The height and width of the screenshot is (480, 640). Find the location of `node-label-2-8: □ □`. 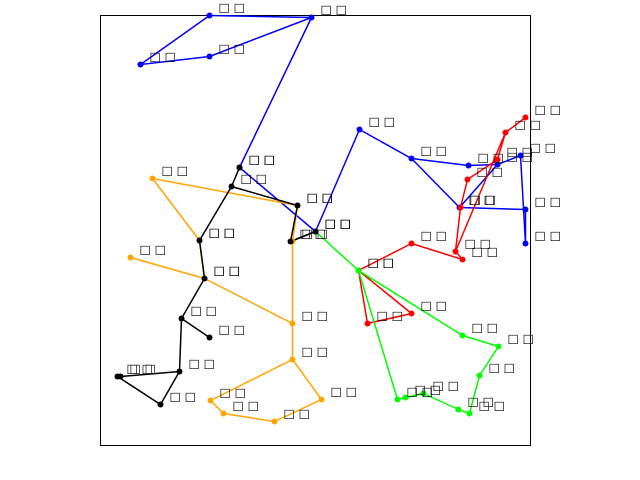

node-label-2-8: □ □ is located at coordinates (428, 390).